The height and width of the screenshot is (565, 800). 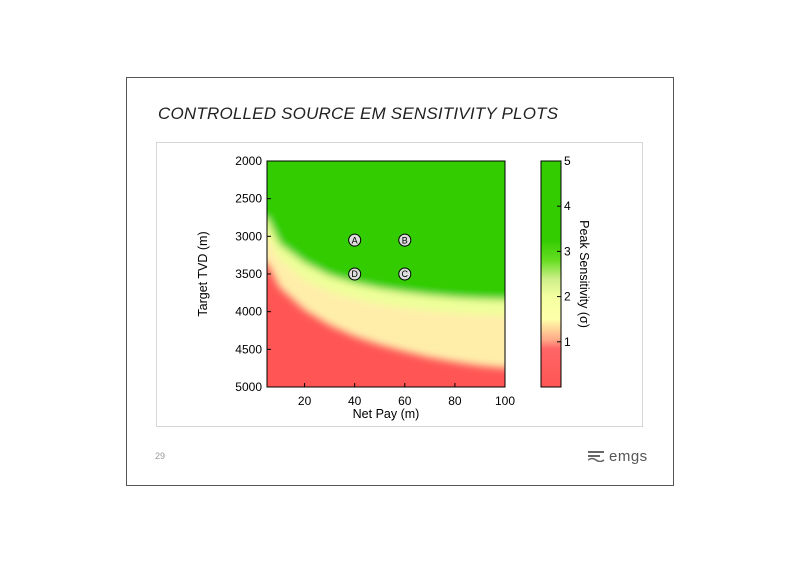 I want to click on colorbar-tick-label: 3, so click(x=567, y=251).